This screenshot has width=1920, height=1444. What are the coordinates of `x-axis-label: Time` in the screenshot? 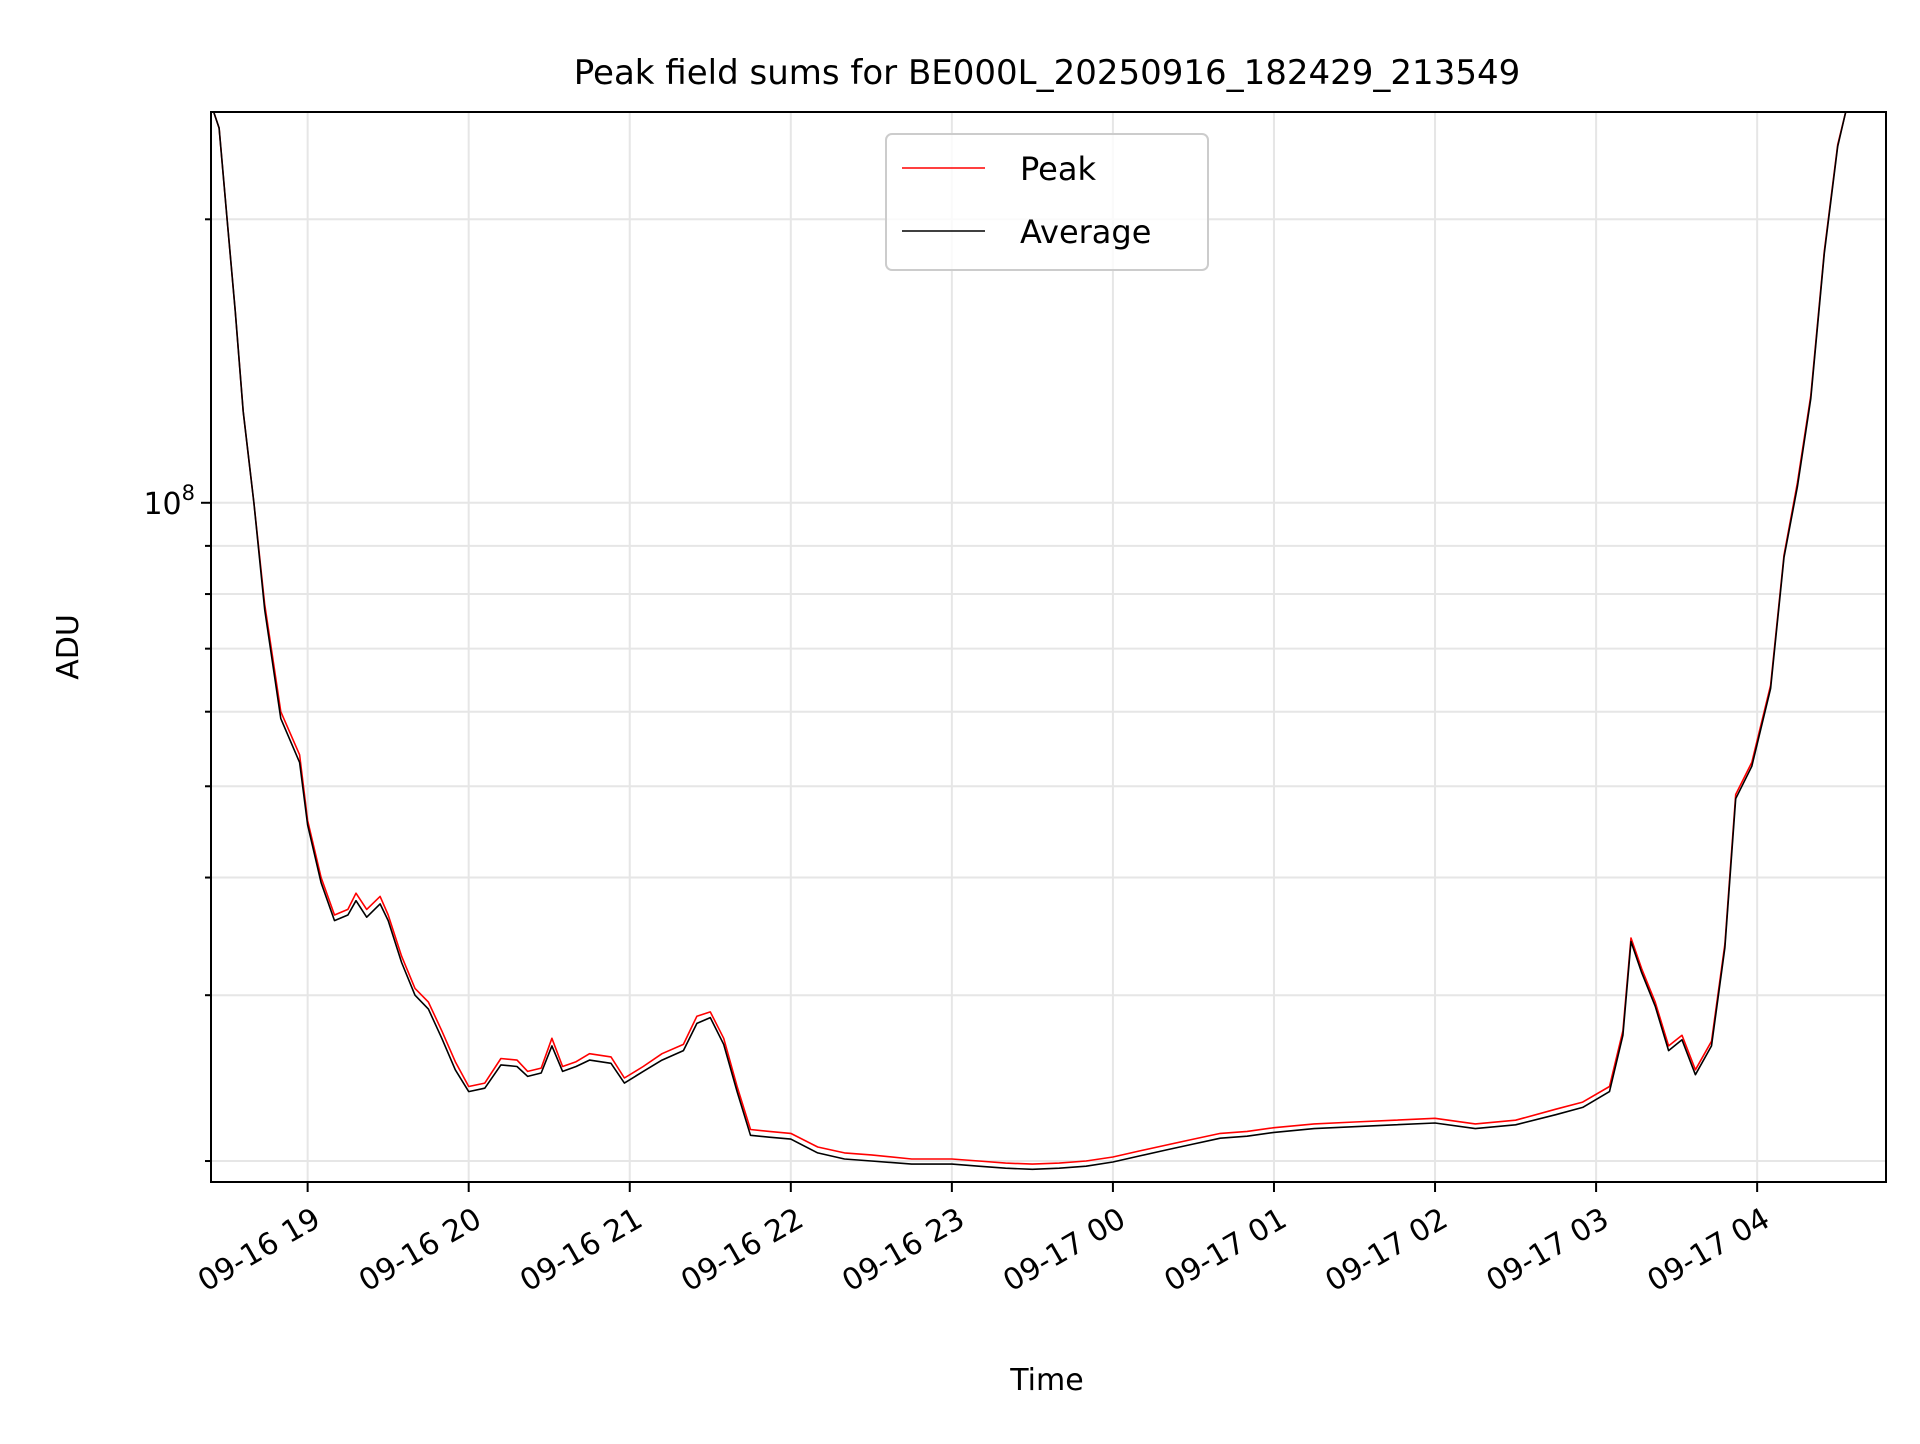 It's located at (1046, 1380).